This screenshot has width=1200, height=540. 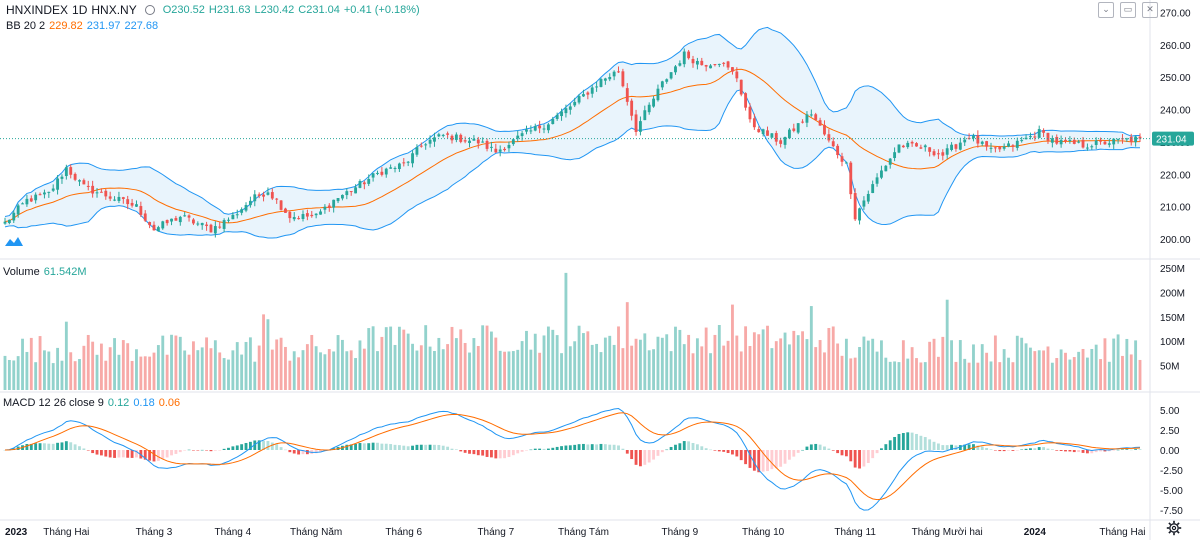 I want to click on exchange-label: HNX.NY, so click(x=114, y=10).